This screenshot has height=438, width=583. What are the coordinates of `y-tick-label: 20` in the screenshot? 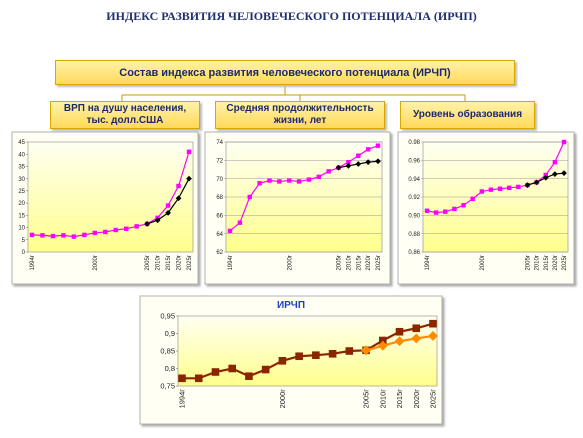 It's located at (21, 204).